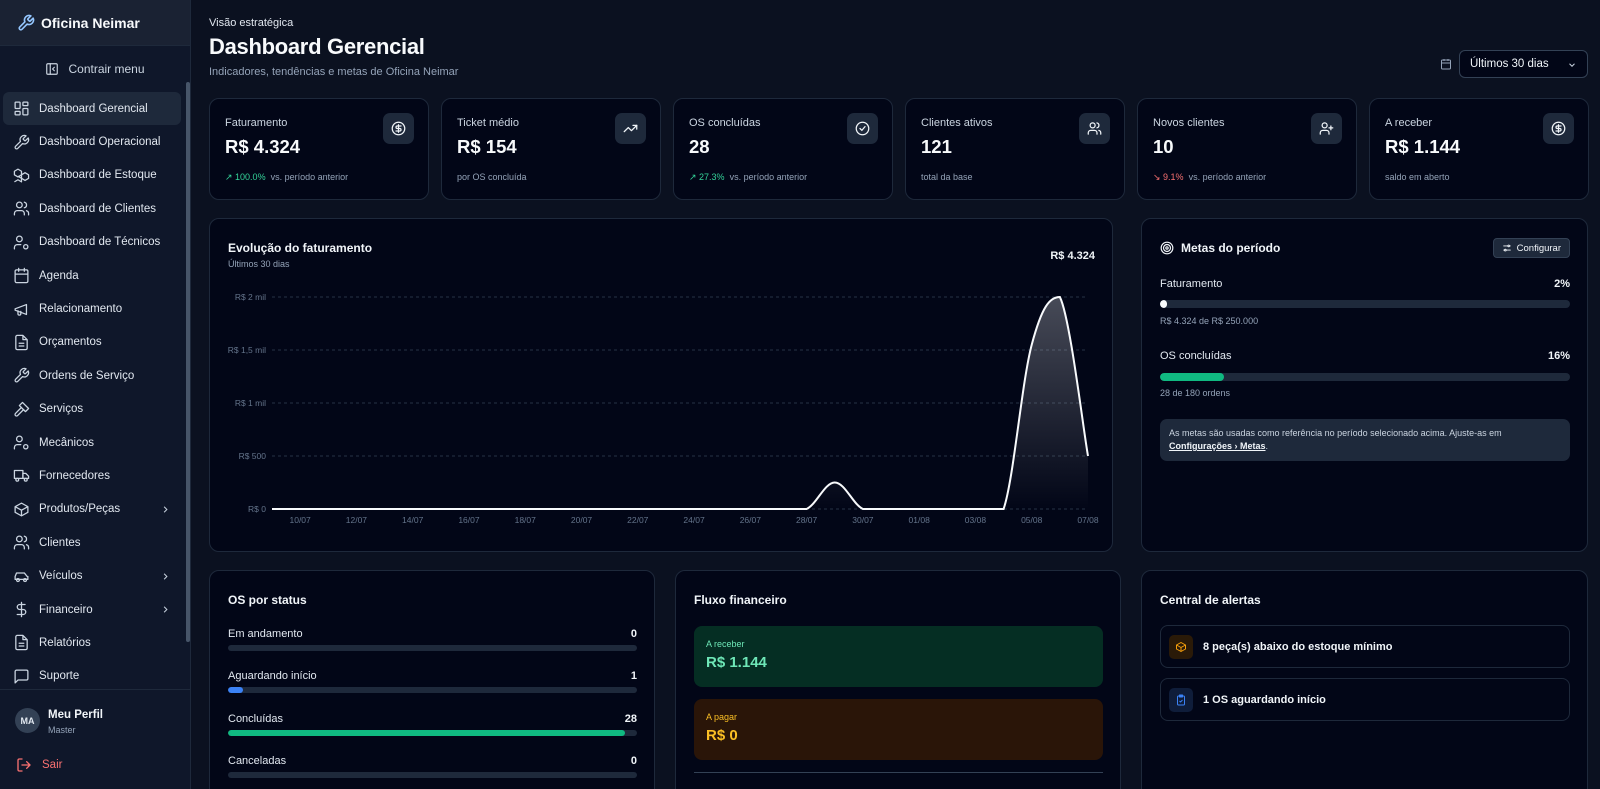  What do you see at coordinates (740, 600) in the screenshot?
I see `cash-flow-title: Fluxo financeiro` at bounding box center [740, 600].